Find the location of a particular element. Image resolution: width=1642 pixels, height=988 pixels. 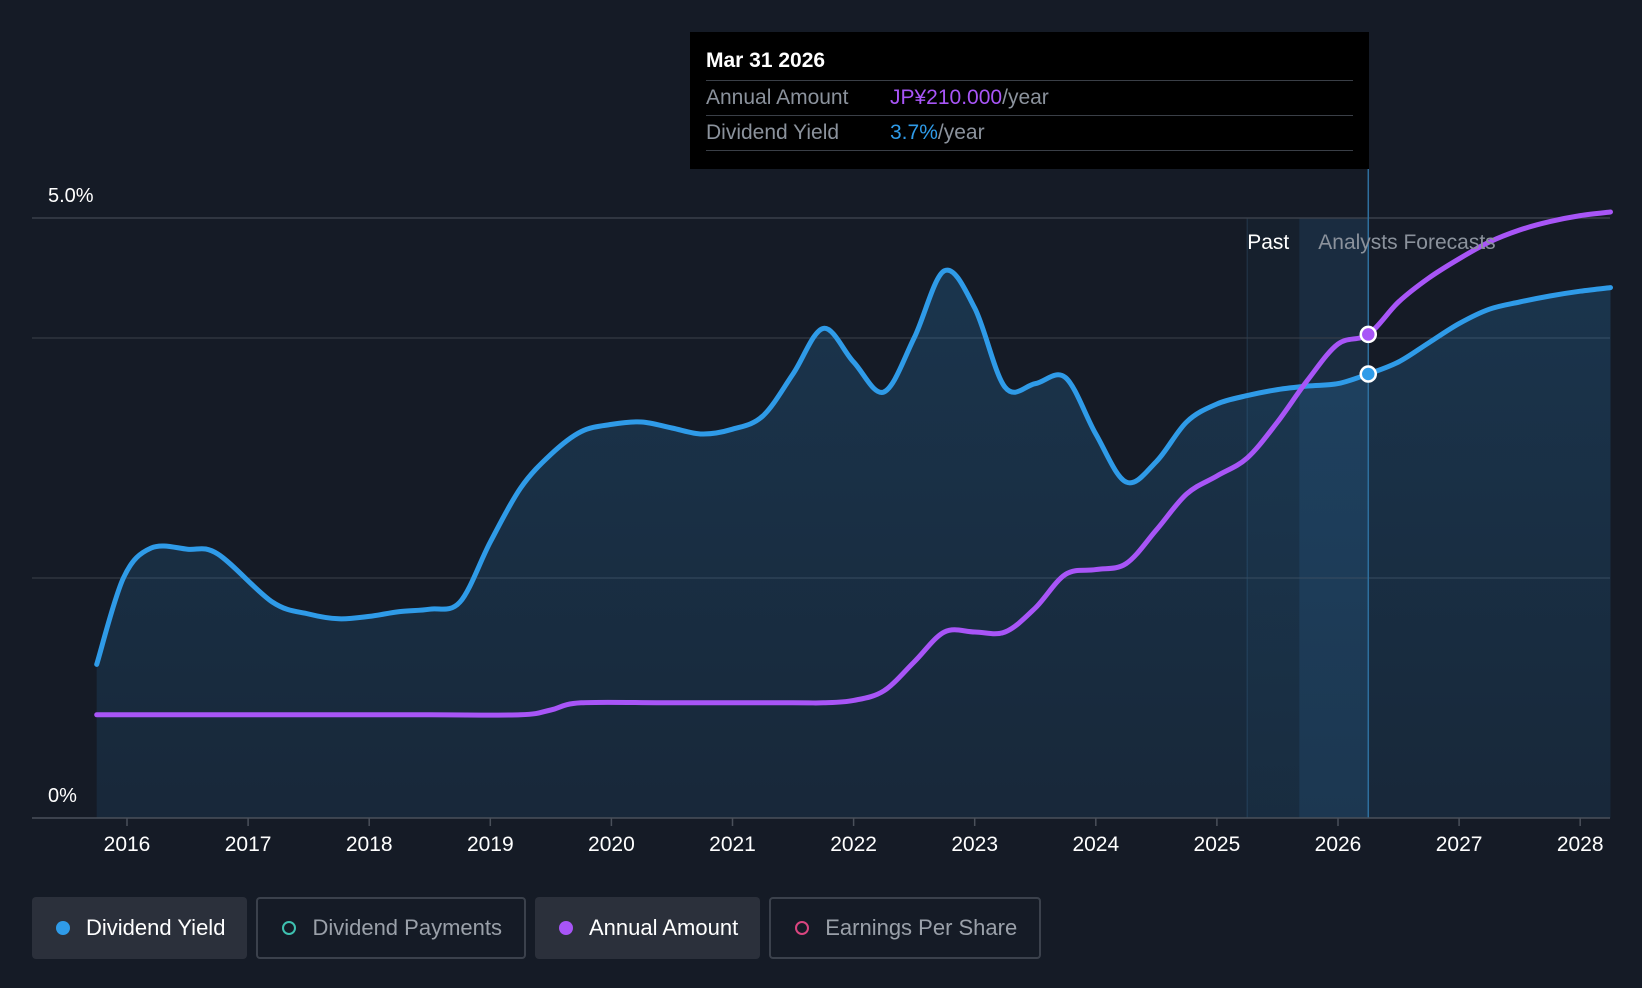

legend-earnings-per-share-label: Earnings Per Share is located at coordinates (921, 927).